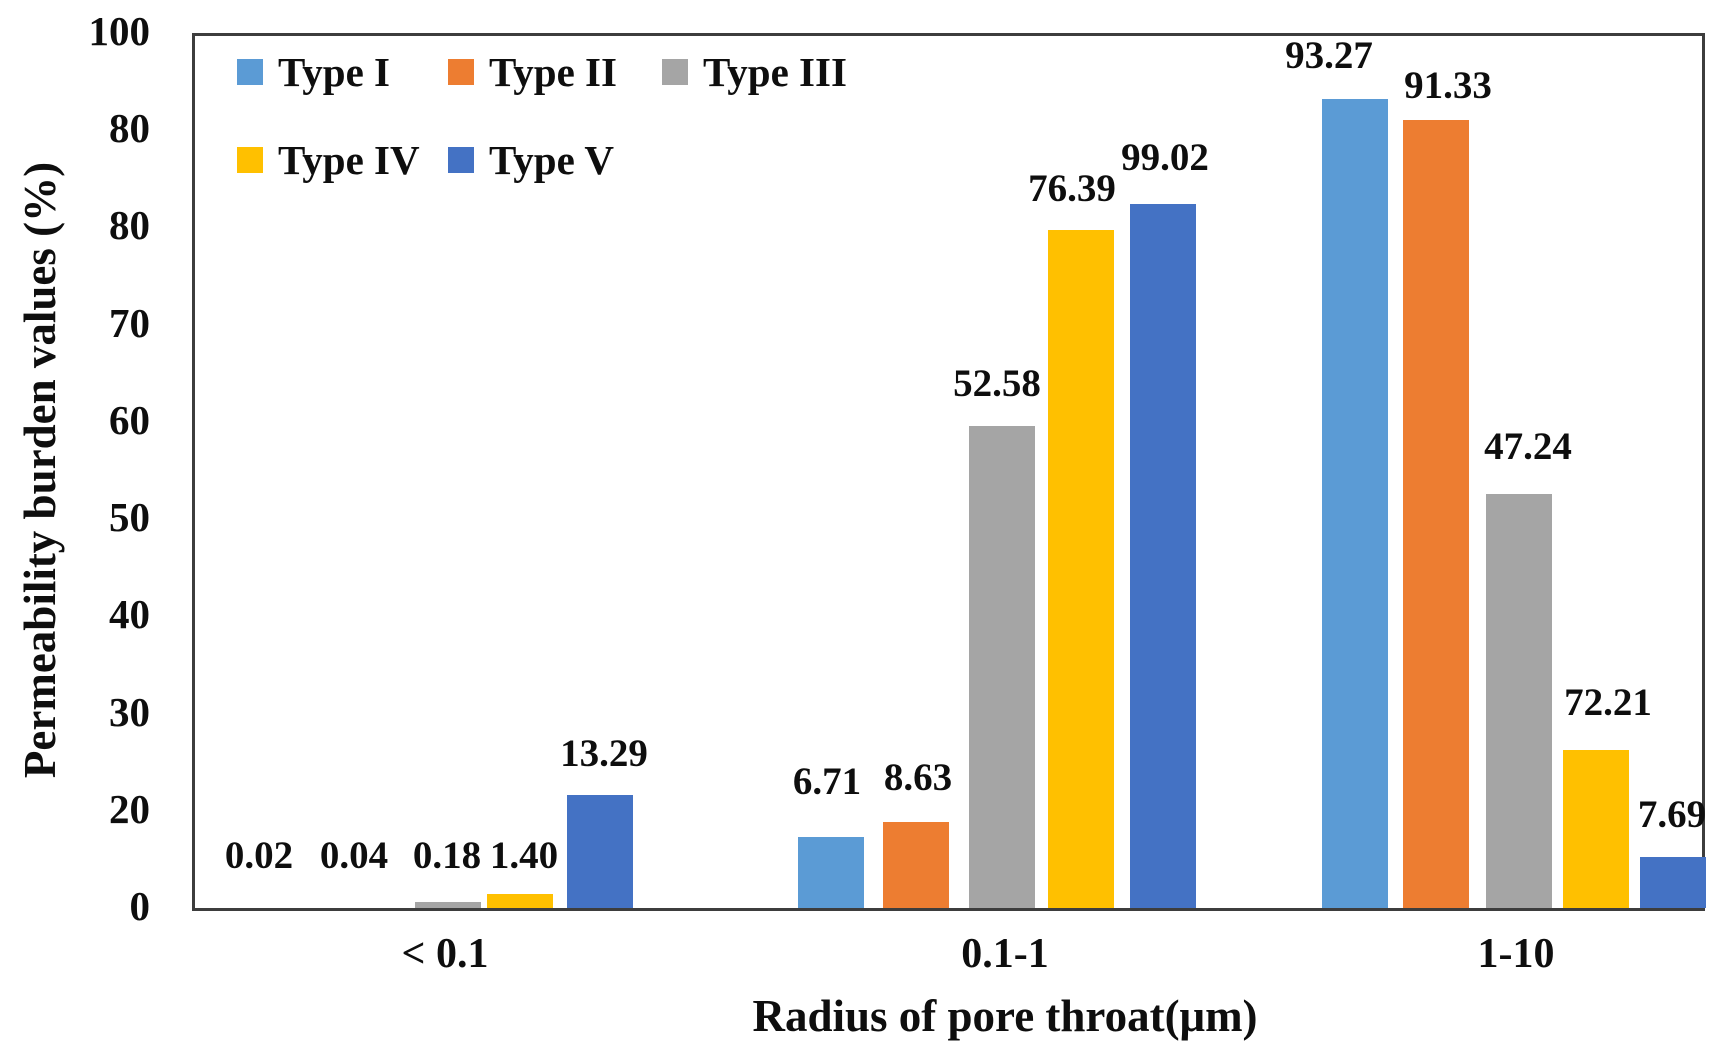  I want to click on legend-label-type-iii: Type III, so click(775, 72).